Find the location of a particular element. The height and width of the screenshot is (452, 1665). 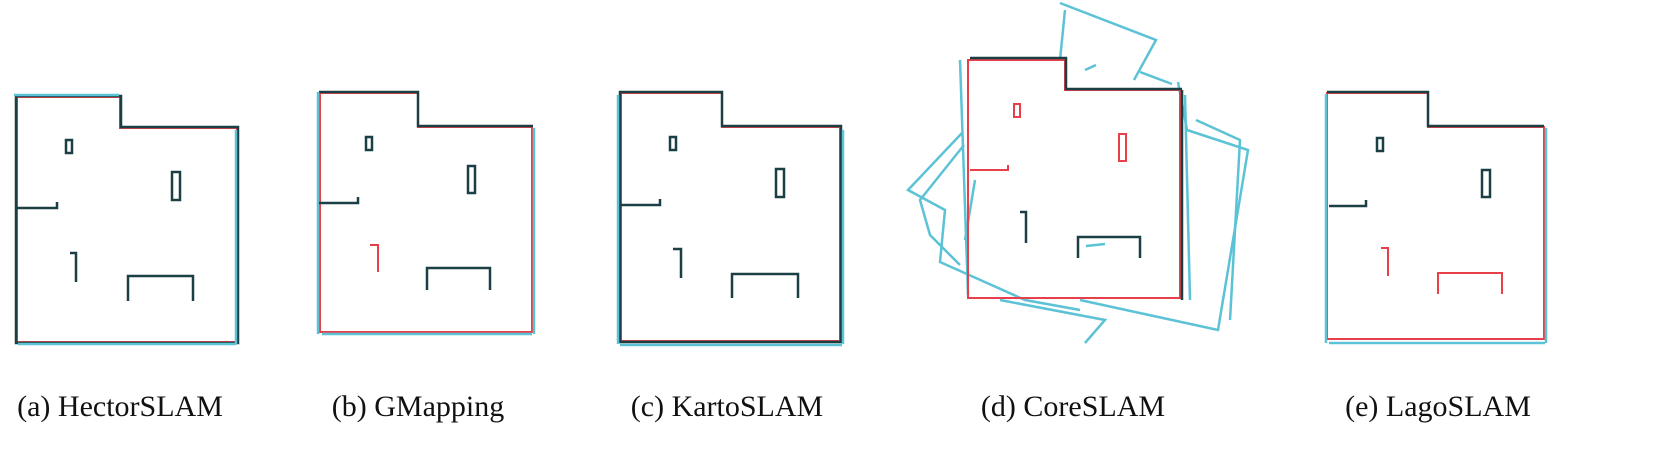

map-gmapping is located at coordinates (426, 213).